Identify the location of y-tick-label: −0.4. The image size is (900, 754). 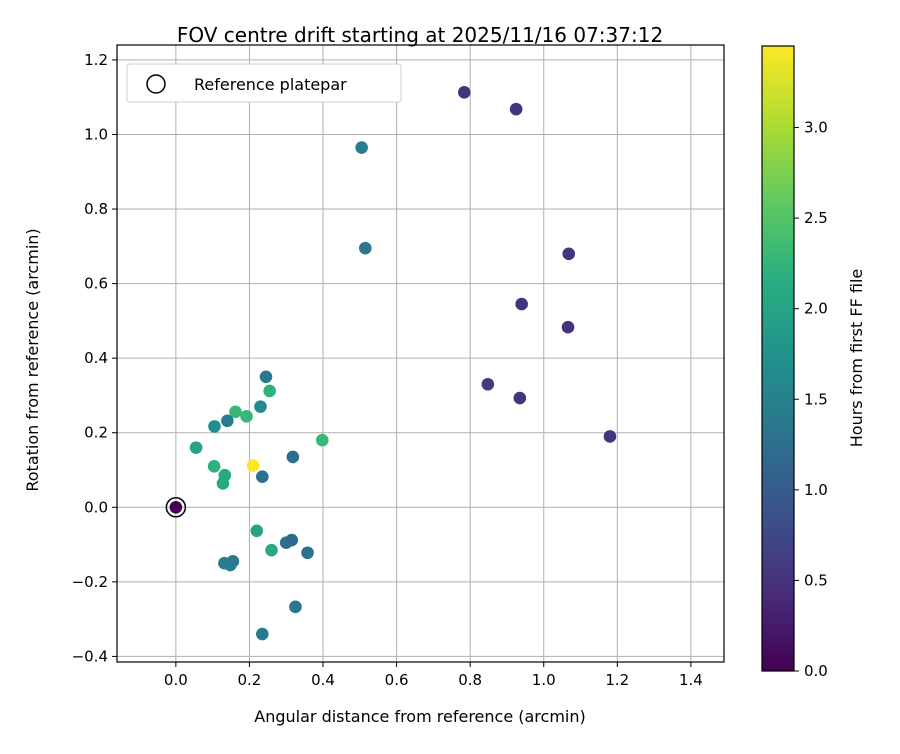
(90, 656).